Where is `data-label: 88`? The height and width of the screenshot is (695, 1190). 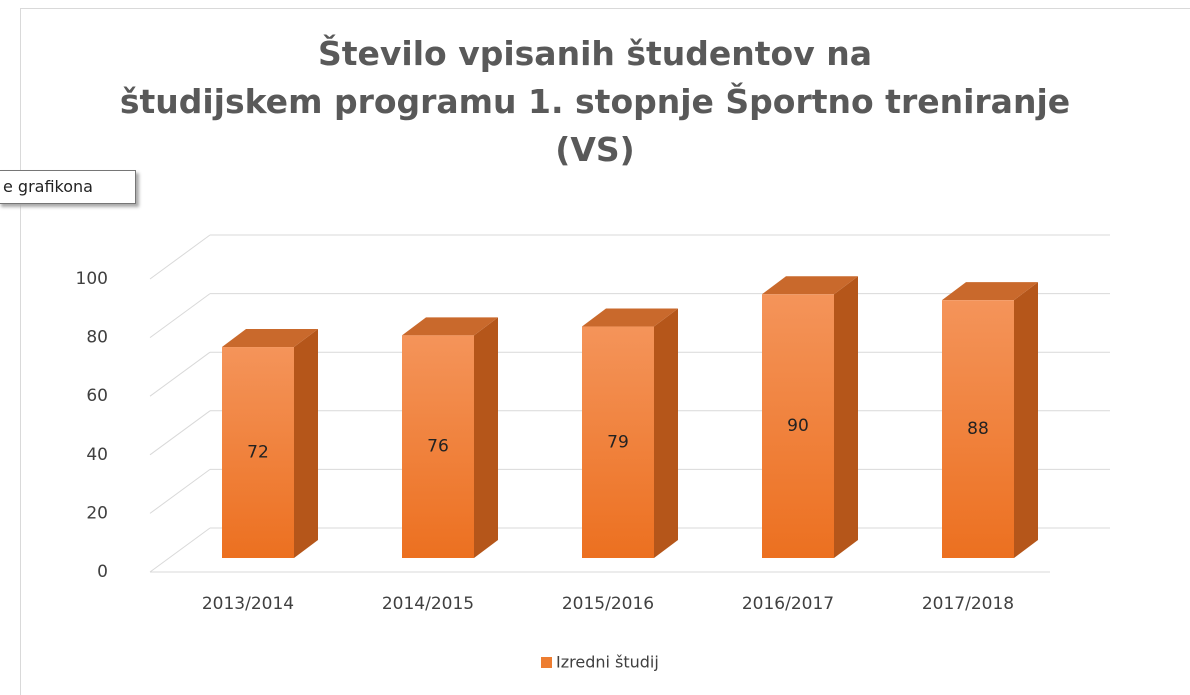 data-label: 88 is located at coordinates (978, 429).